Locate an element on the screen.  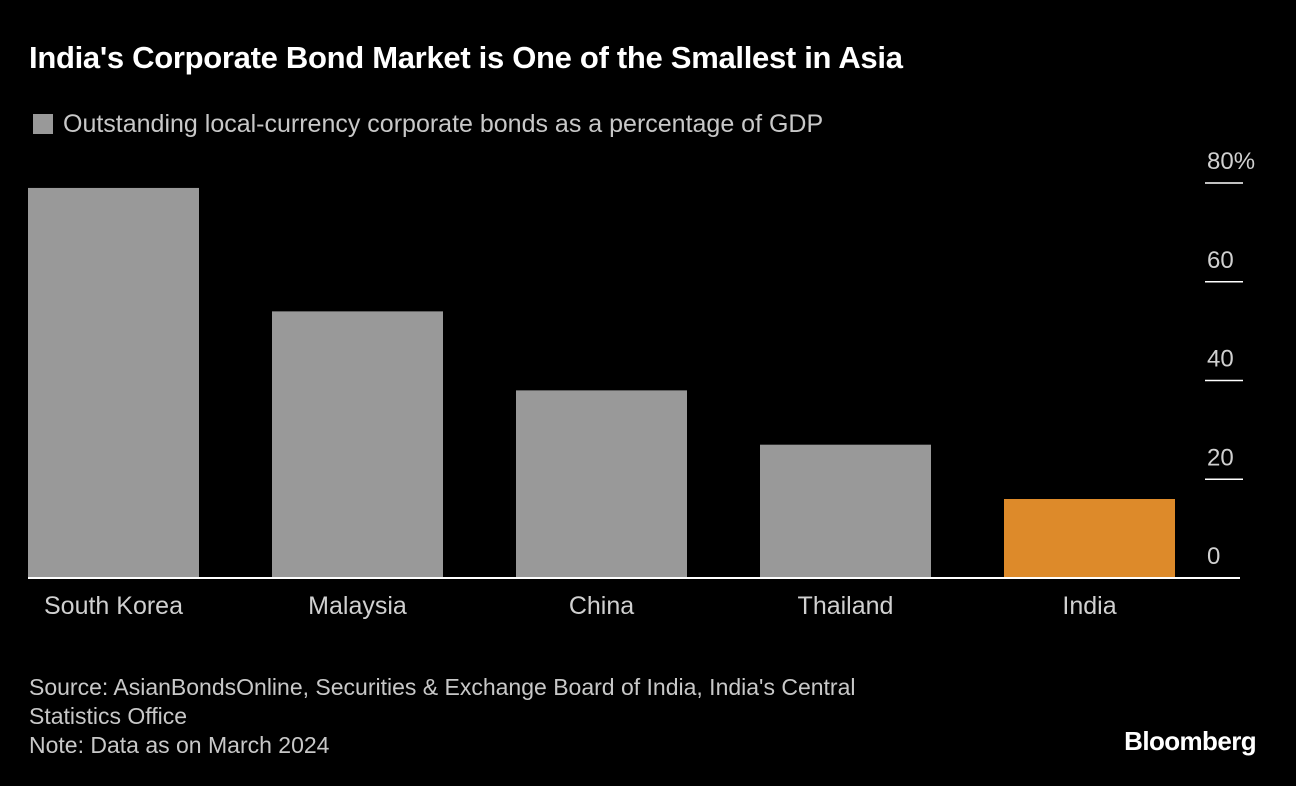
bar-india is located at coordinates (1089, 538).